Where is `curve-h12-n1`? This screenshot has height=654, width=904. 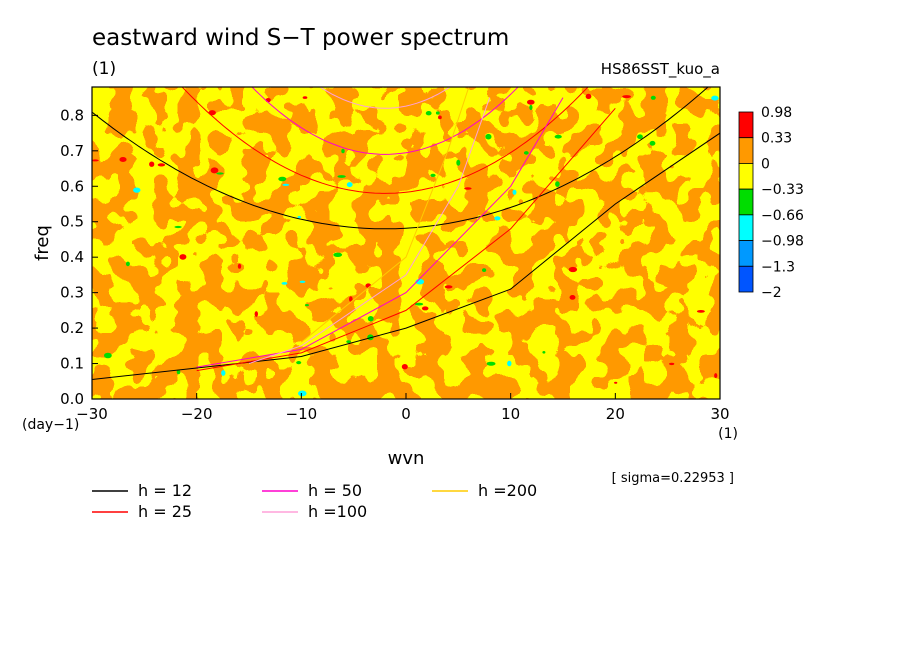 curve-h12-n1 is located at coordinates (400, 158).